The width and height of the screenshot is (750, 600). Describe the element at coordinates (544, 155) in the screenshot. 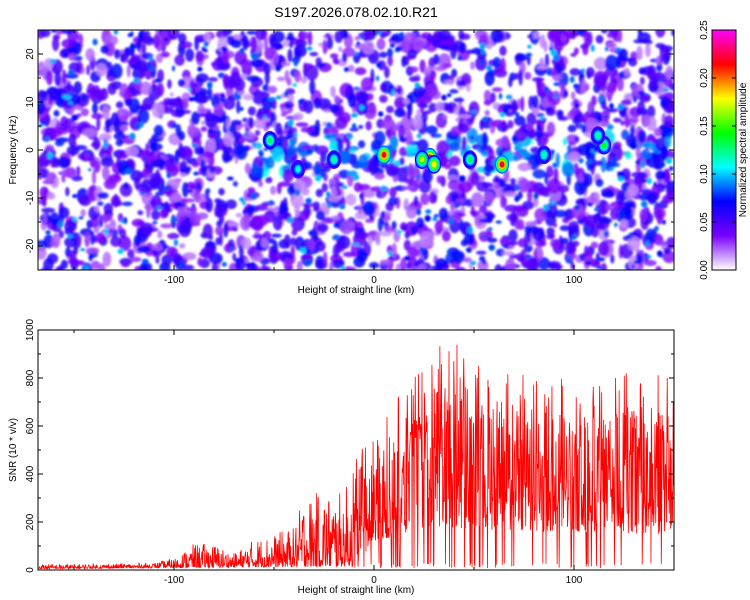

I see `spectrogram-peak` at that location.